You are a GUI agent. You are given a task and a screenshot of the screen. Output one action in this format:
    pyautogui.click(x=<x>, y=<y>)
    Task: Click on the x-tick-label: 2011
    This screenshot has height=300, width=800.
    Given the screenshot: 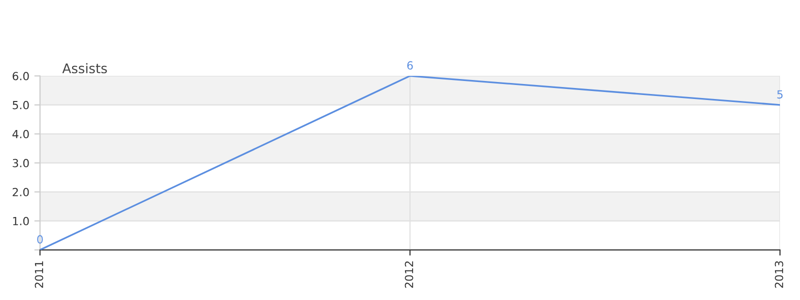 What is the action you would take?
    pyautogui.click(x=39, y=274)
    